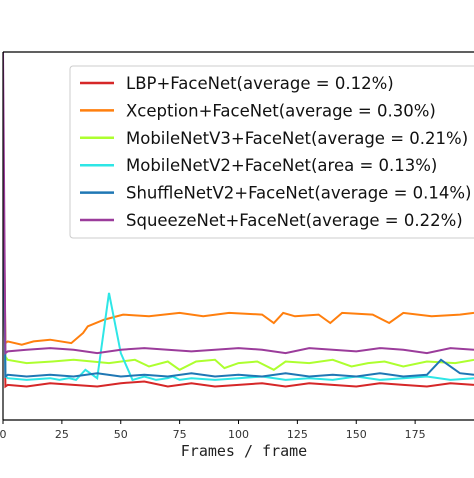 The width and height of the screenshot is (474, 478). I want to click on legend-label-3: MobileNetV3+FaceNet(average = 0.21%), so click(297, 138).